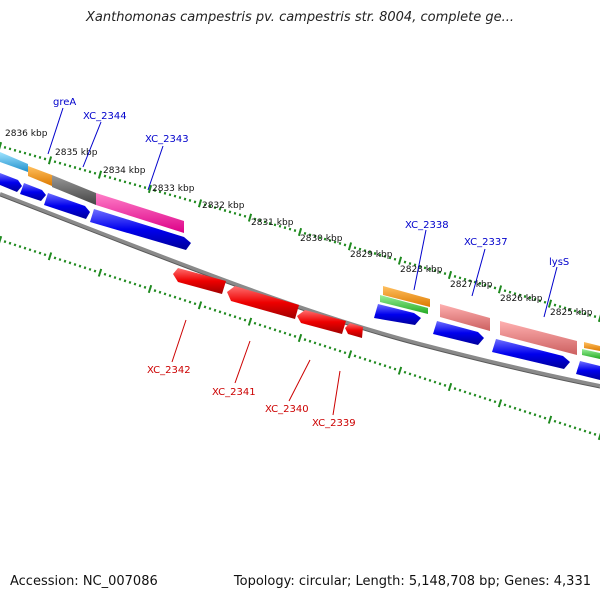 The height and width of the screenshot is (600, 600). Describe the element at coordinates (223, 206) in the screenshot. I see `kbp-label: 2832 kbp` at that location.